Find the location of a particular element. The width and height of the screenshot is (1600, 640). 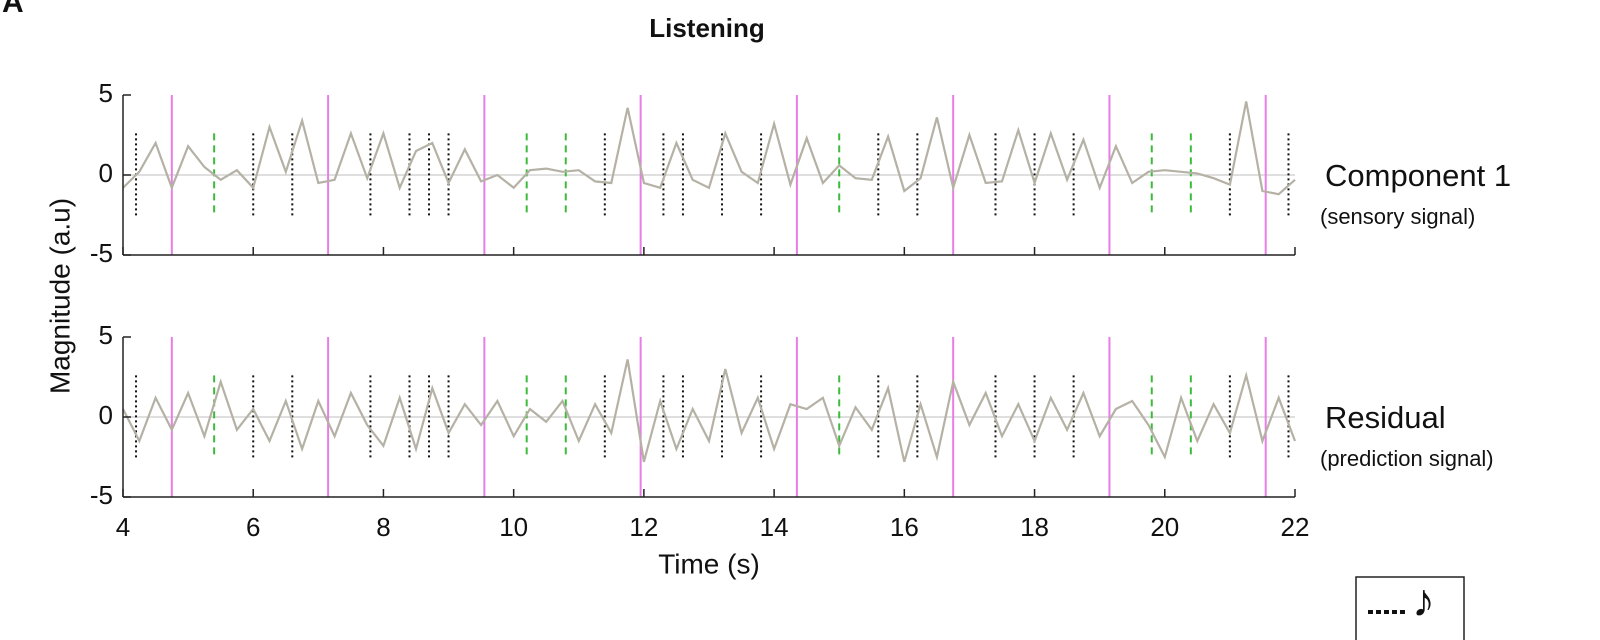

x-tick-label: 12 is located at coordinates (643, 527).